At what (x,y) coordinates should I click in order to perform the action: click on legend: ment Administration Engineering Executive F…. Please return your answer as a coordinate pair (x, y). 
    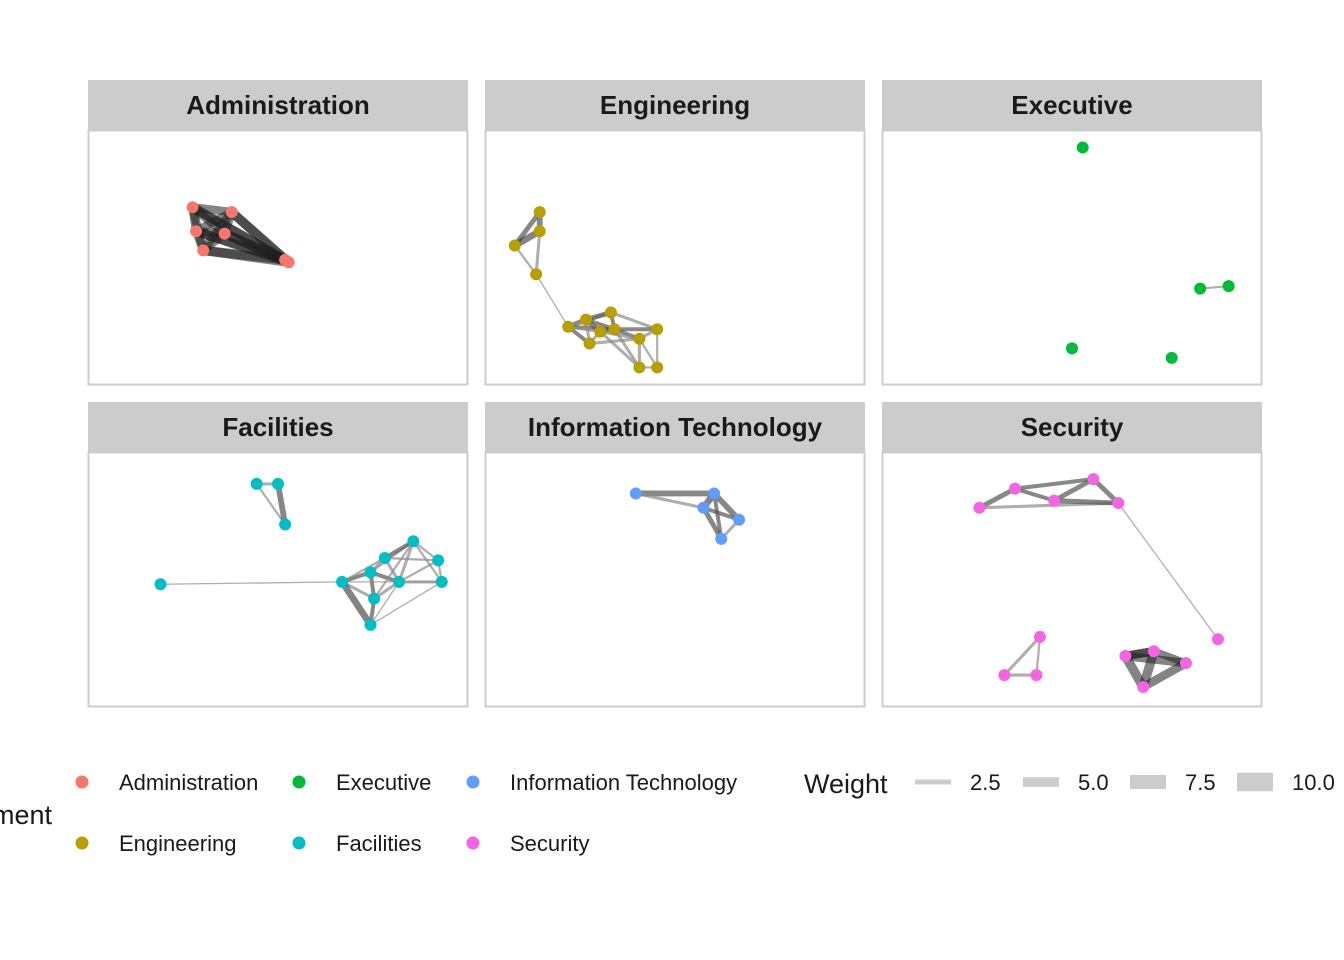
    Looking at the image, I should click on (667, 812).